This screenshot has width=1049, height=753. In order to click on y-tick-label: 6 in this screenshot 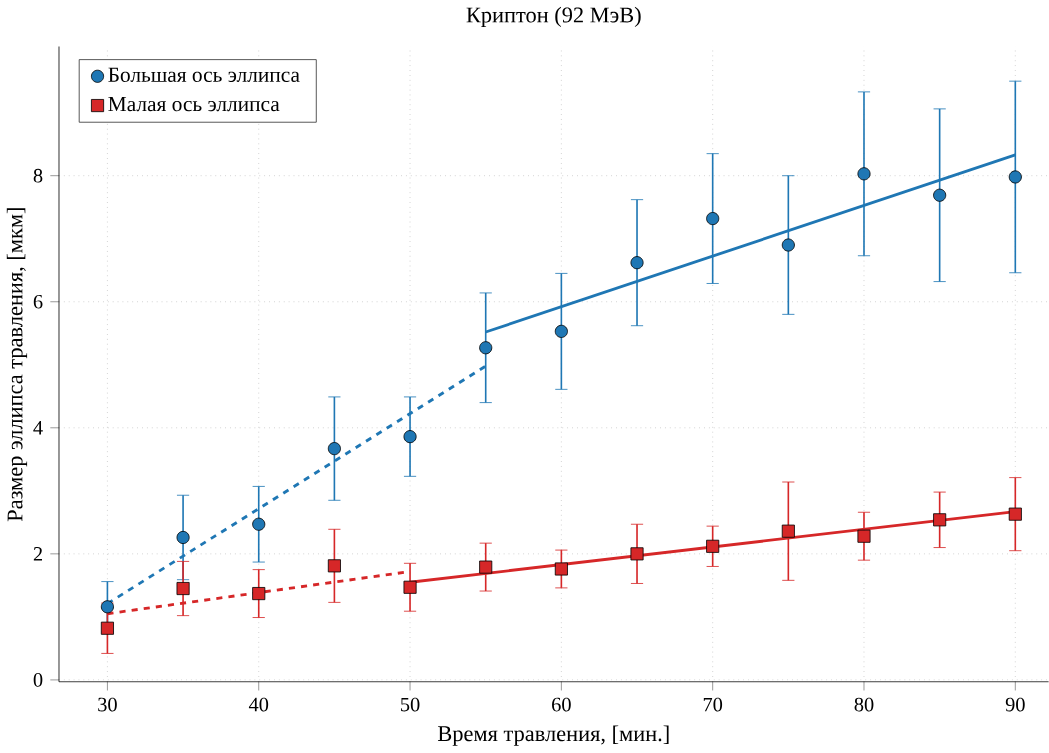, I will do `click(38, 302)`.